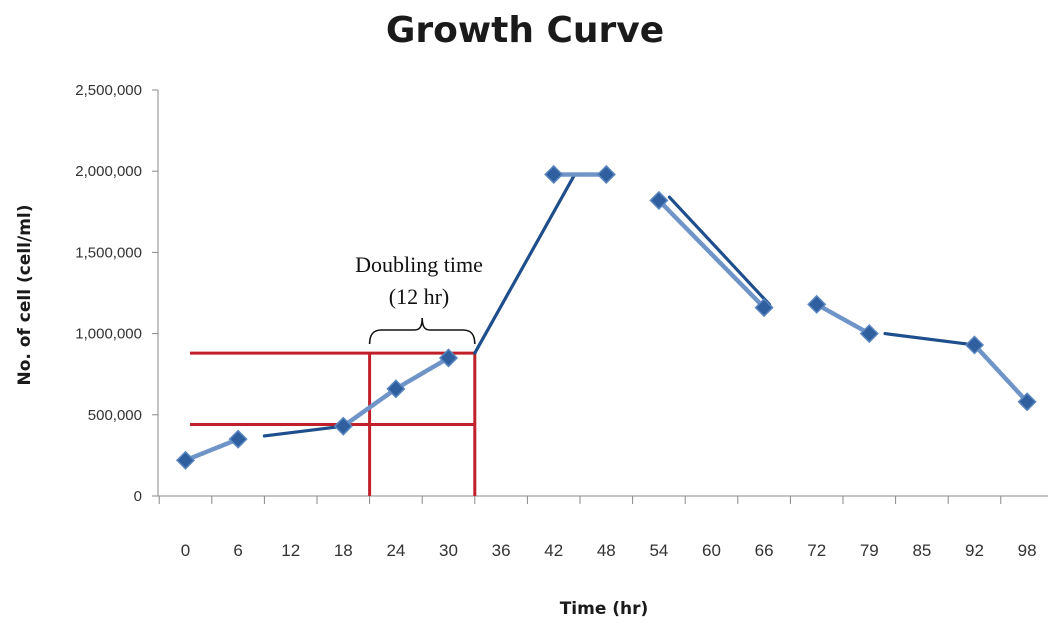  What do you see at coordinates (343, 550) in the screenshot?
I see `x-tick-label: 18` at bounding box center [343, 550].